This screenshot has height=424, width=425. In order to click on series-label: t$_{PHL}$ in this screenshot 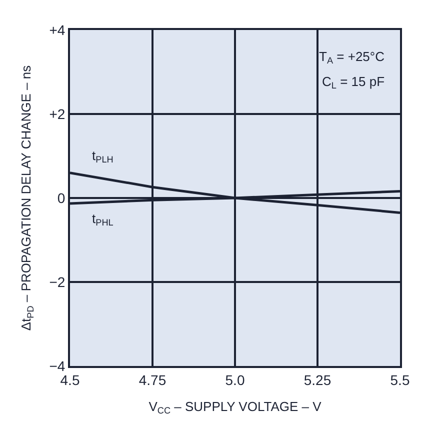, I will do `click(103, 219)`.